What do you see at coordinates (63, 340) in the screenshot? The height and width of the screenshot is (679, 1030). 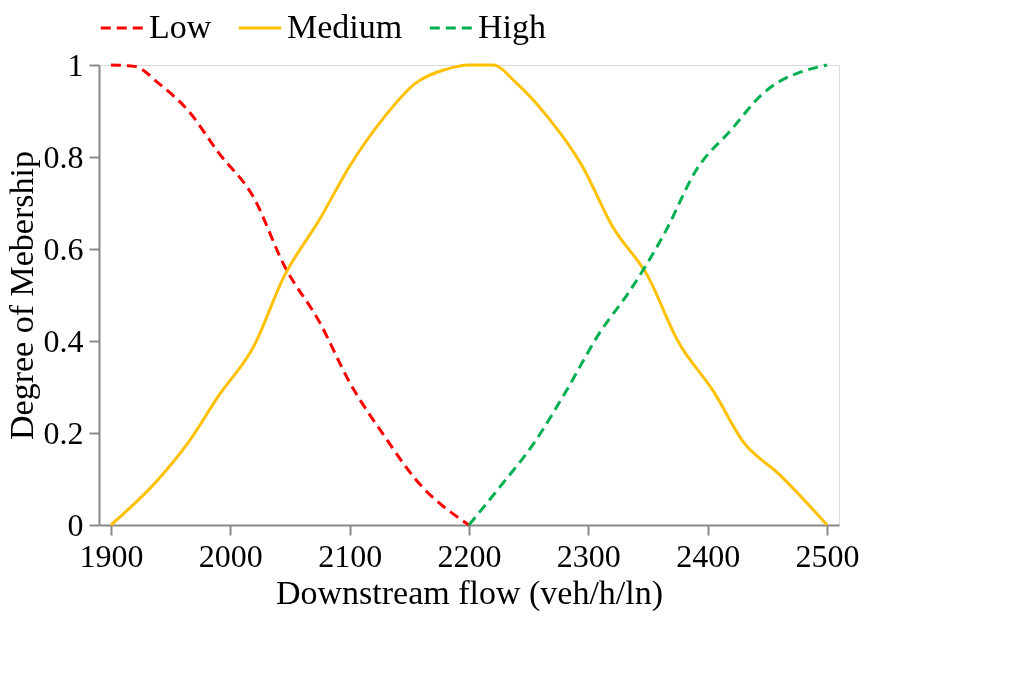 I see `y-tick-label: 0.4` at bounding box center [63, 340].